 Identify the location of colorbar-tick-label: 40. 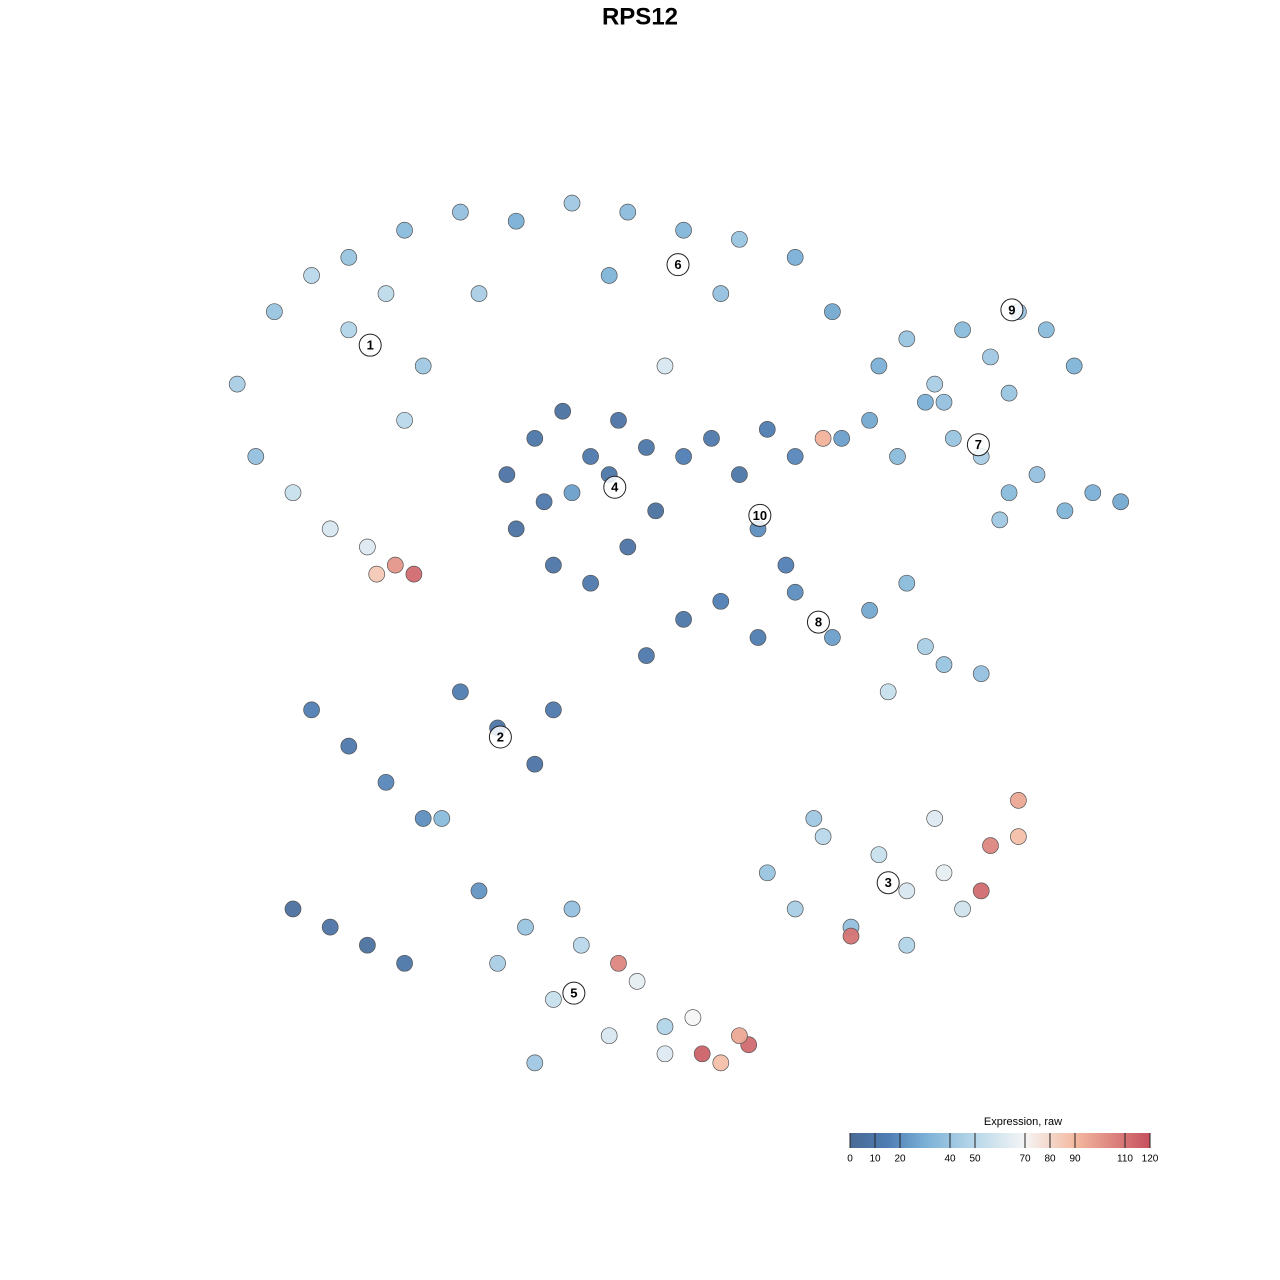
(950, 1159).